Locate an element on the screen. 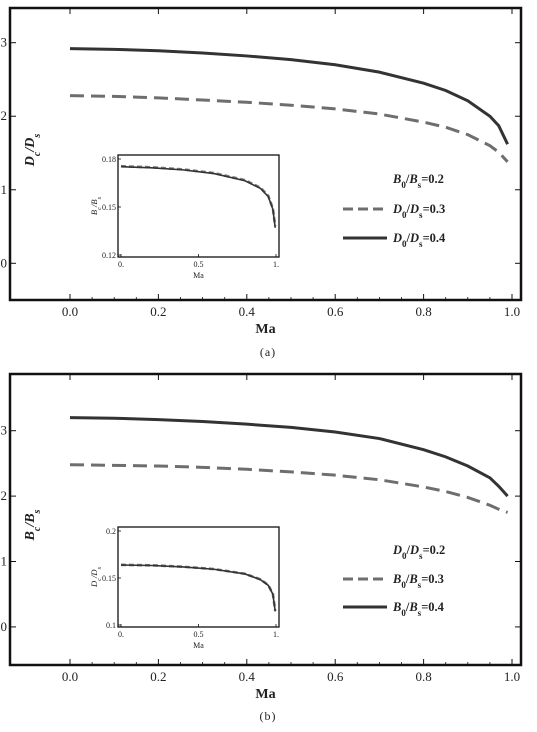 This screenshot has width=537, height=732. y-axis-label: Bc/Bs is located at coordinates (33, 525).